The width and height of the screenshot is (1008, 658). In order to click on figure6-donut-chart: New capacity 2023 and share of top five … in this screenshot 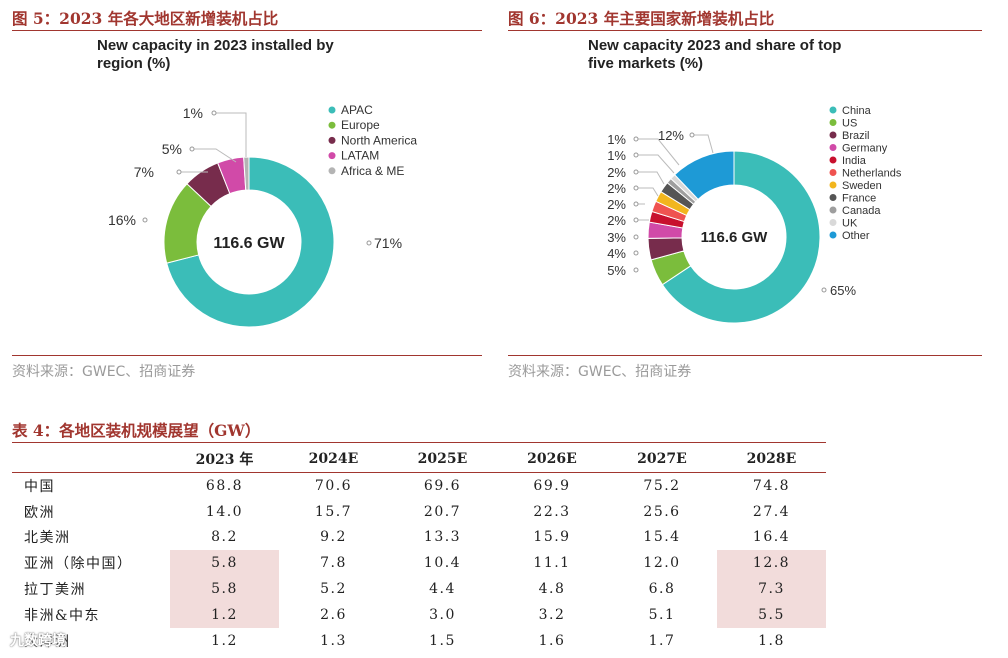, I will do `click(745, 180)`.